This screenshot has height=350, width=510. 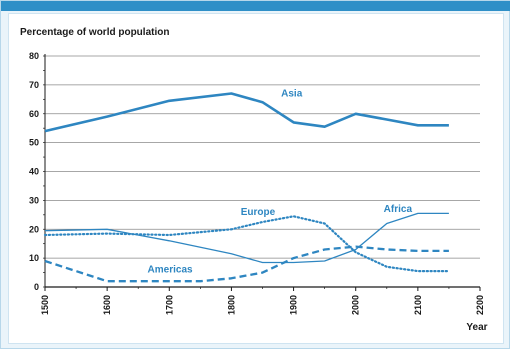 What do you see at coordinates (34, 200) in the screenshot?
I see `y-tick-label-30: 30` at bounding box center [34, 200].